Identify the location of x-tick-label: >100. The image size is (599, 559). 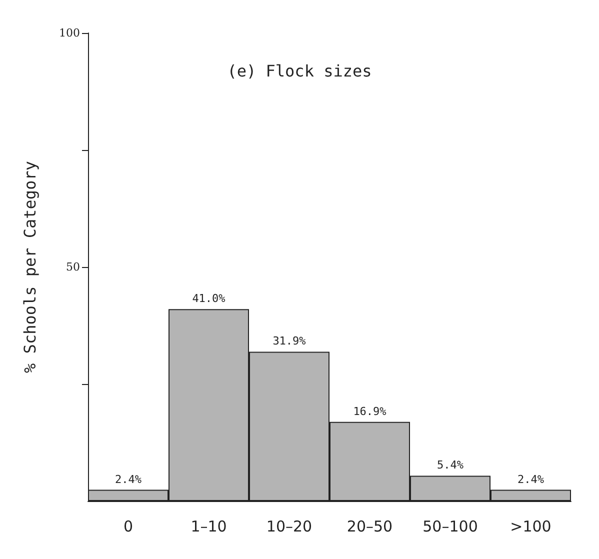
(531, 527).